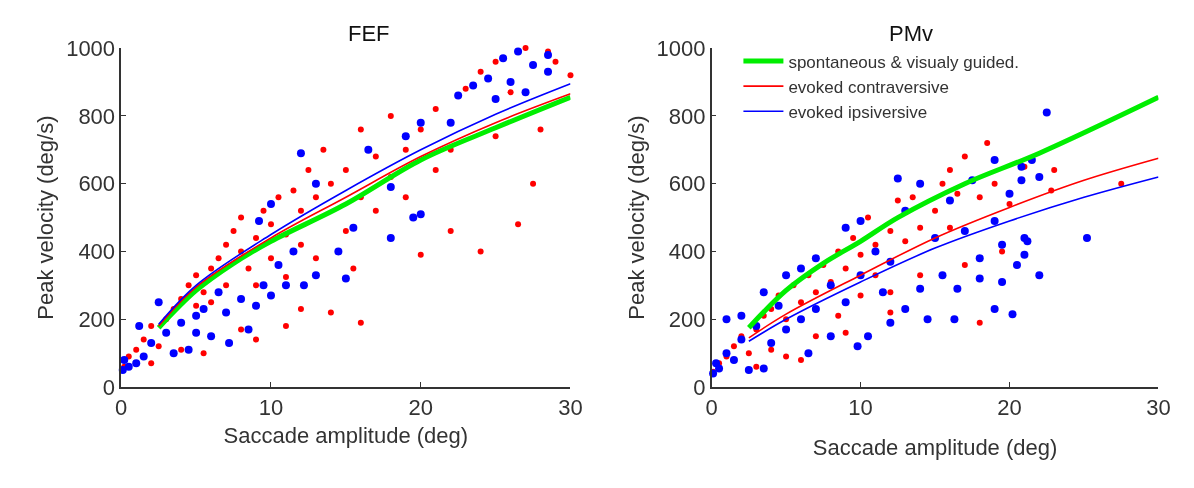 This screenshot has width=1194, height=488. Describe the element at coordinates (869, 87) in the screenshot. I see `legend-label: evoked contraversive` at that location.